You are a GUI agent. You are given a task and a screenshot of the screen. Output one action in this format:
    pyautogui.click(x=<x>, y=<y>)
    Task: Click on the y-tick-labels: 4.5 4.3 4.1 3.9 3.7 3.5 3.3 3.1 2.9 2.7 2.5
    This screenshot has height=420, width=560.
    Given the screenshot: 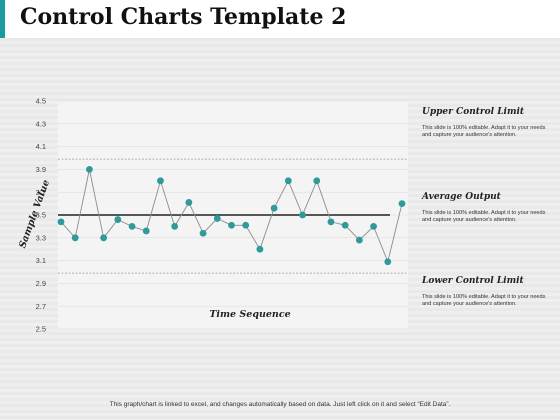 What is the action you would take?
    pyautogui.click(x=41, y=215)
    